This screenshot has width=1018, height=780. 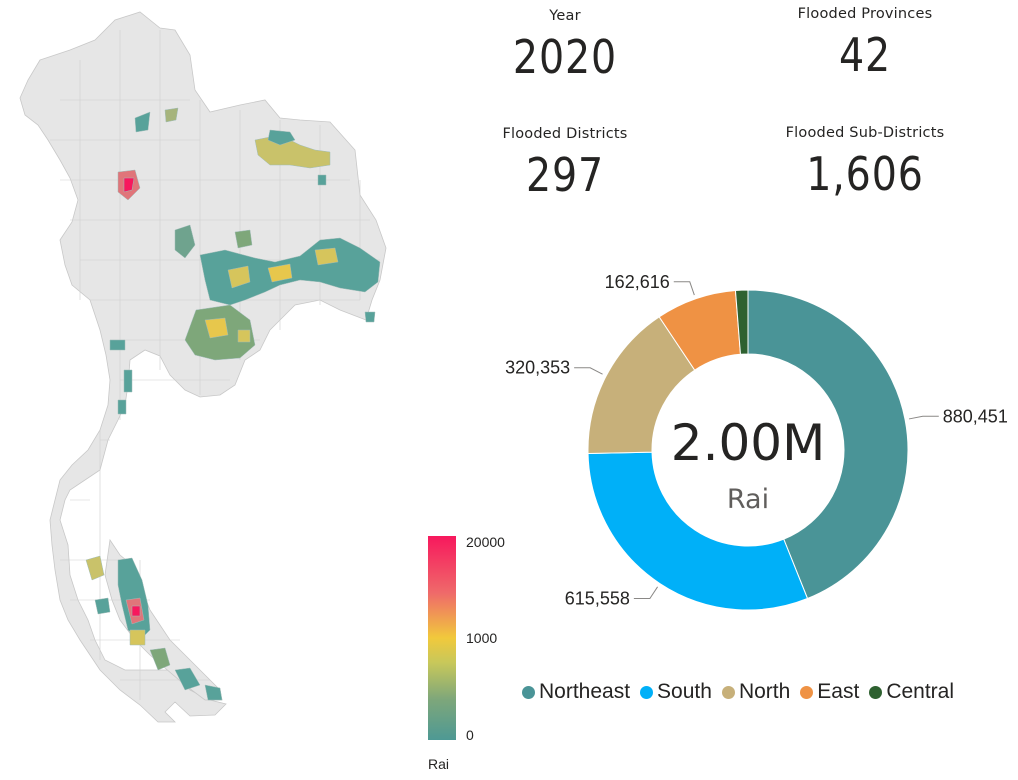 I want to click on legend-label: South, so click(x=684, y=691).